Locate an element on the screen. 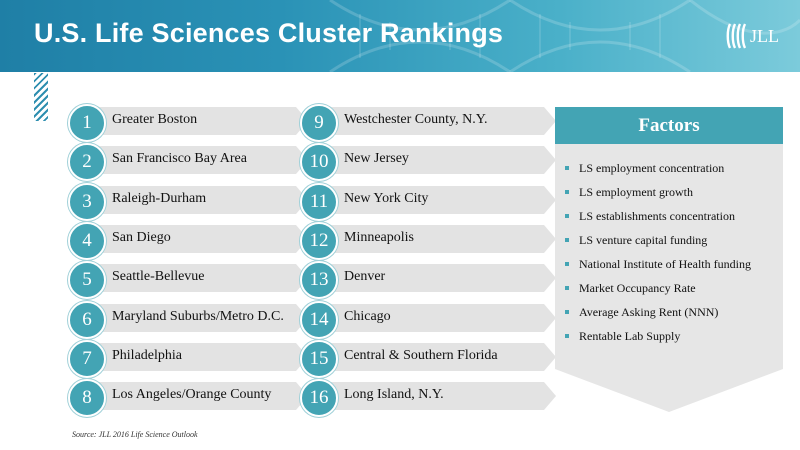 The height and width of the screenshot is (450, 800). ranking-row: 7 Philadelphia is located at coordinates (188, 358).